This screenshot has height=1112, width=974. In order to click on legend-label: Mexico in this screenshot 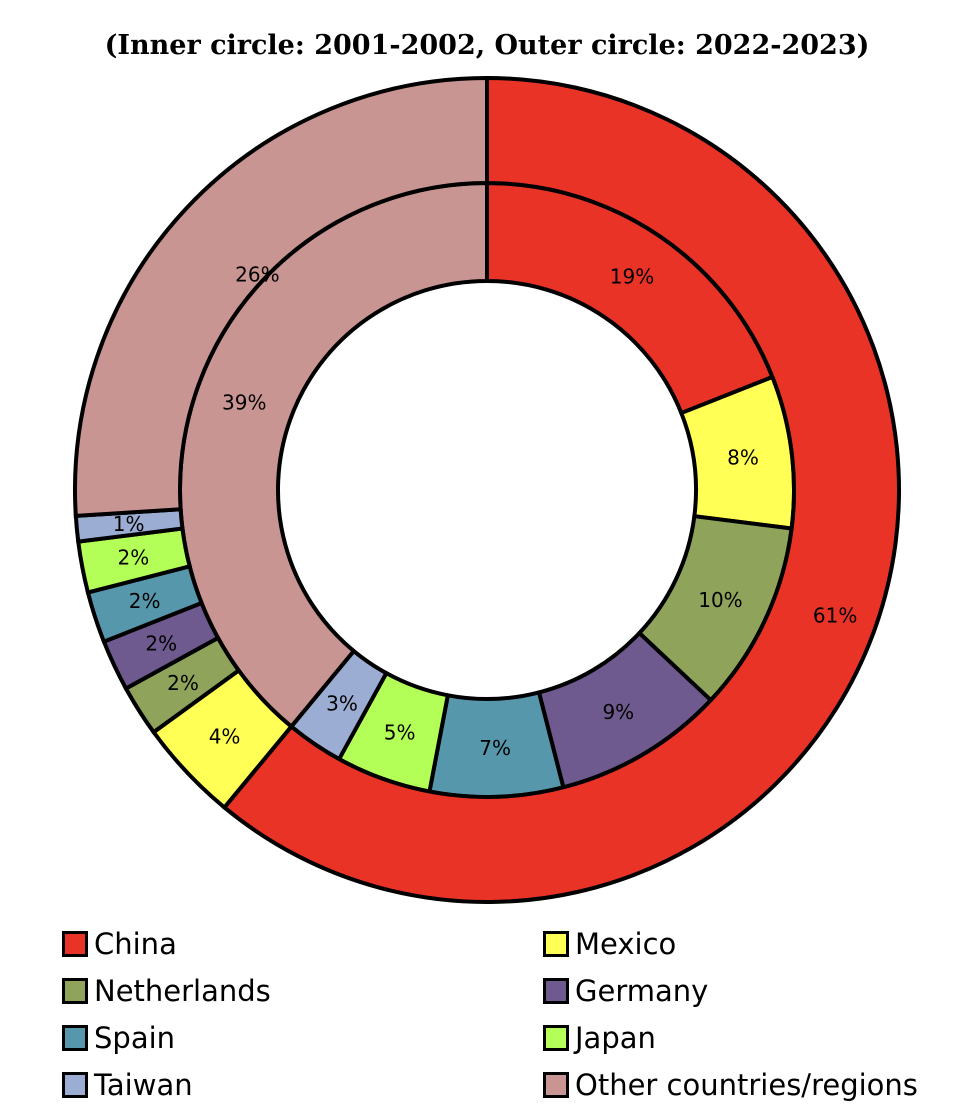, I will do `click(626, 944)`.